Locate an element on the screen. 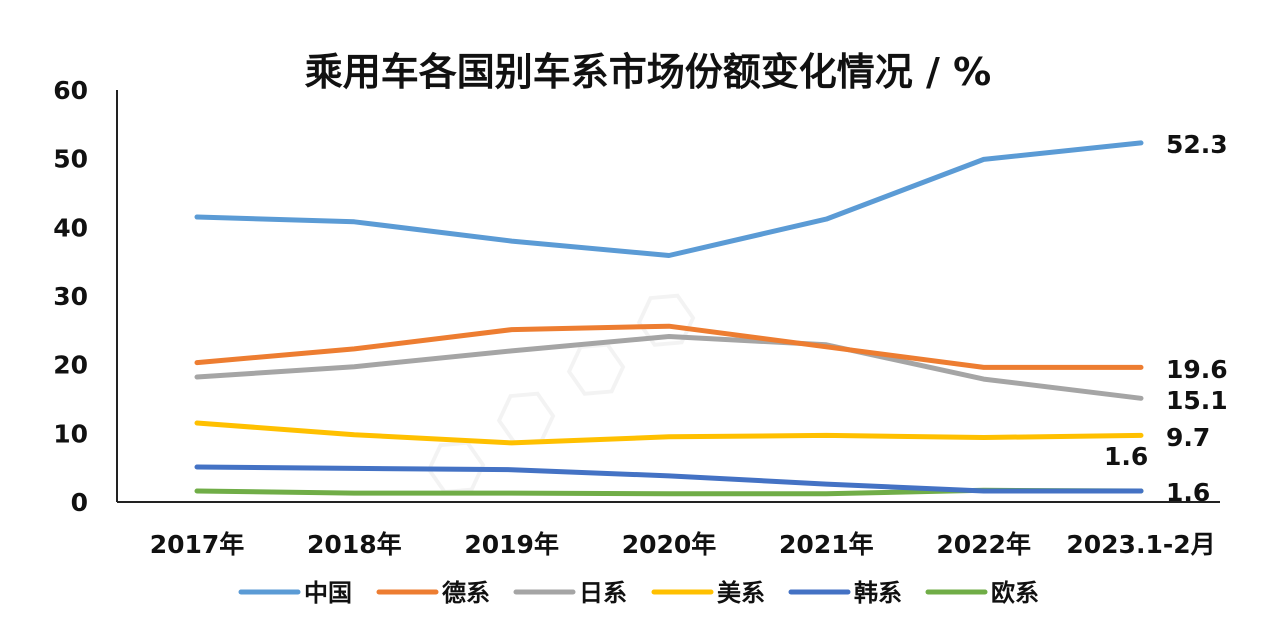  x-tick-label: 2020年 is located at coordinates (669, 544).